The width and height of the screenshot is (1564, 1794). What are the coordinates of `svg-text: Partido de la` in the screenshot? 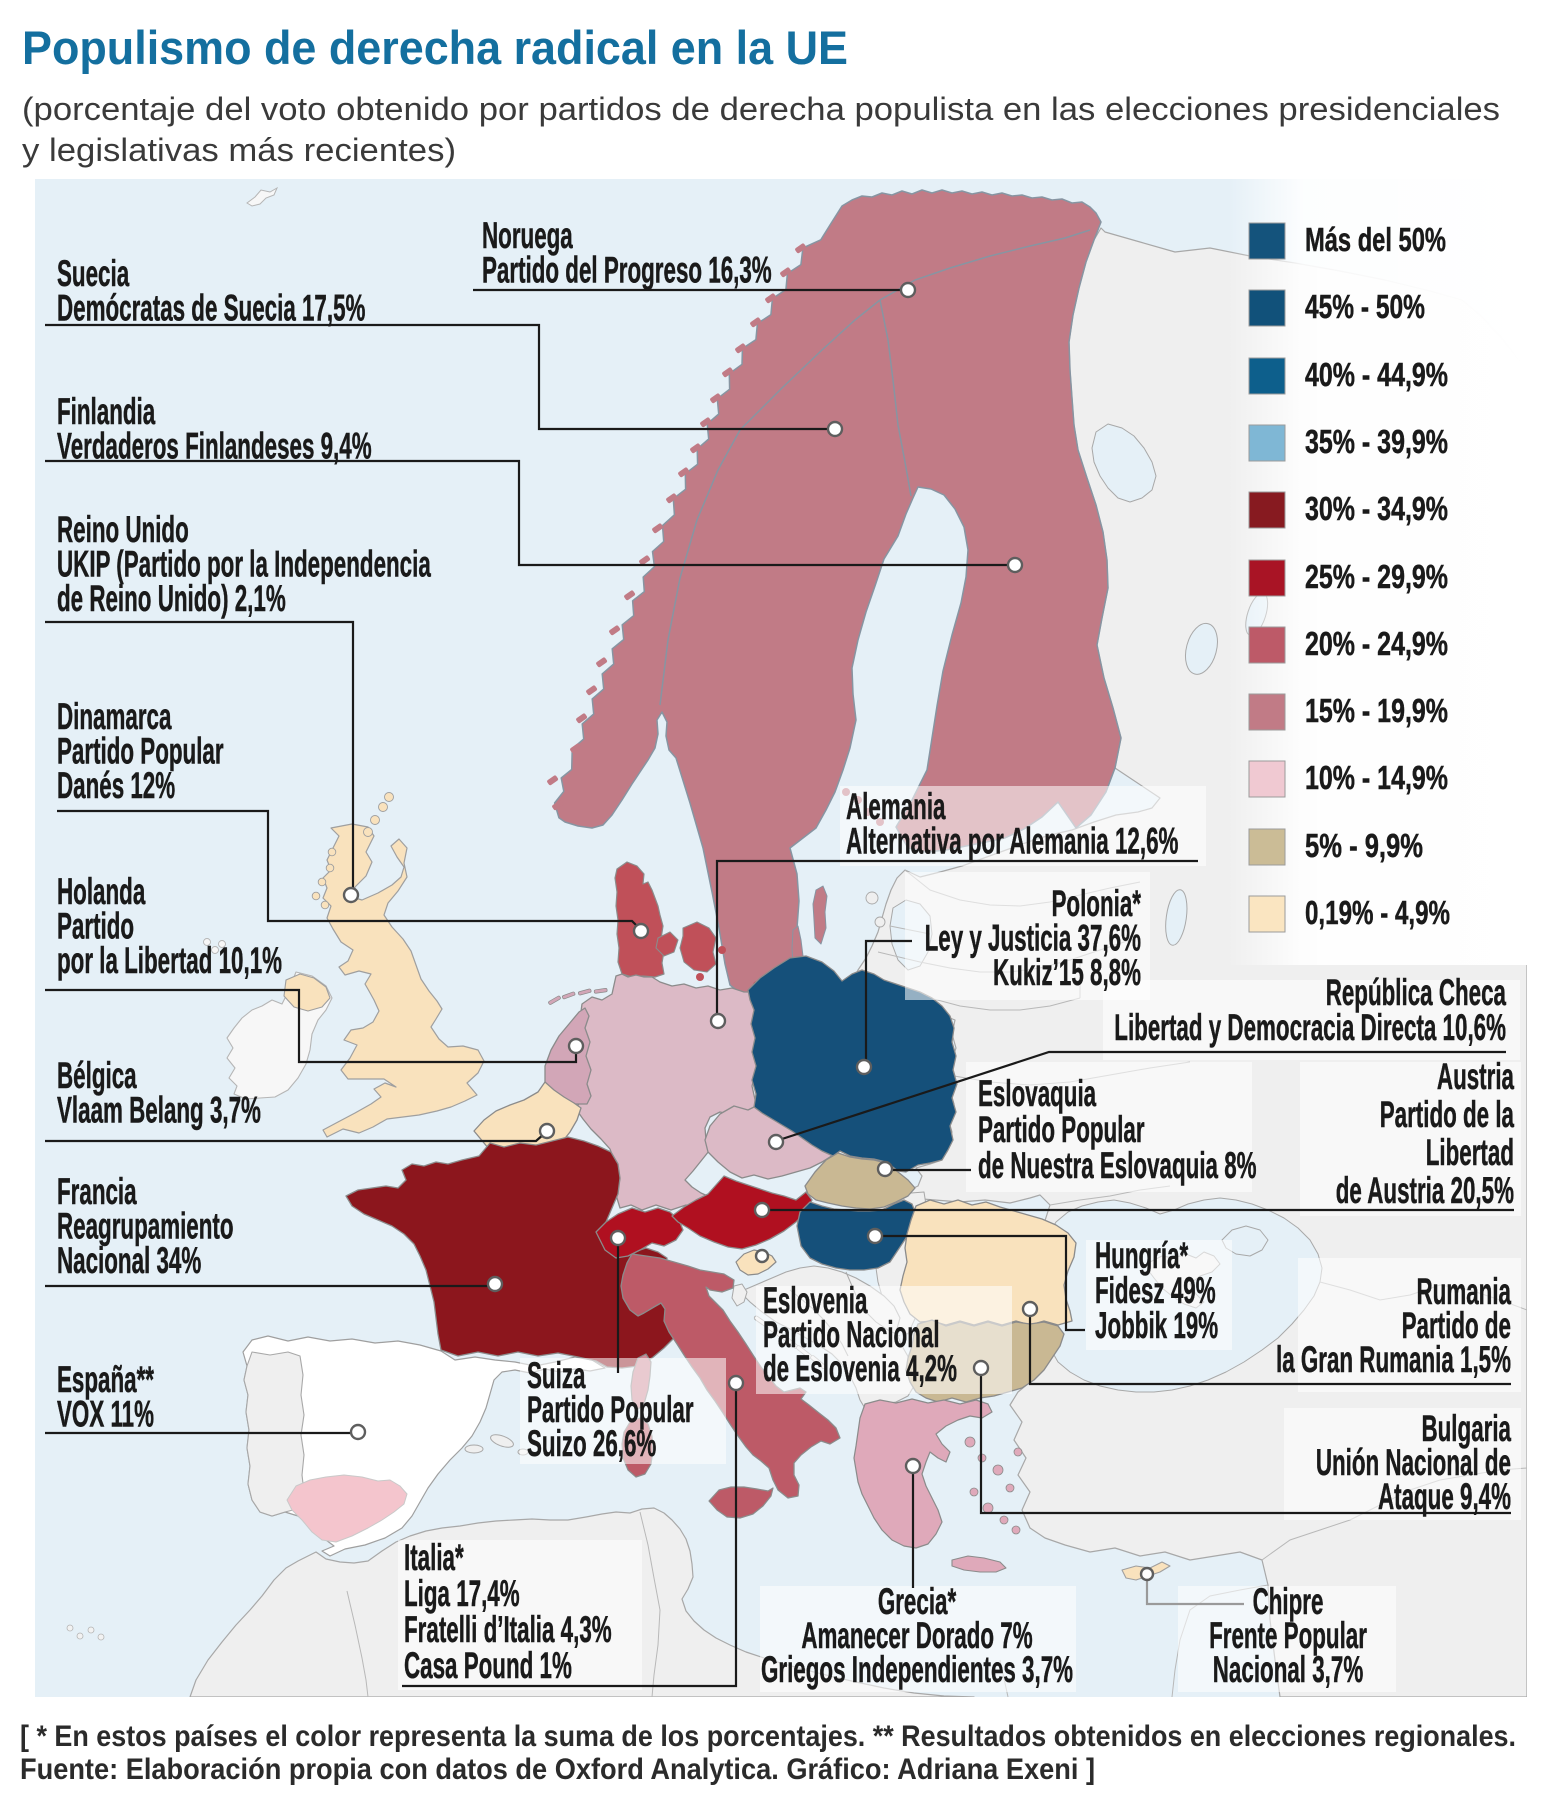 It's located at (1447, 1114).